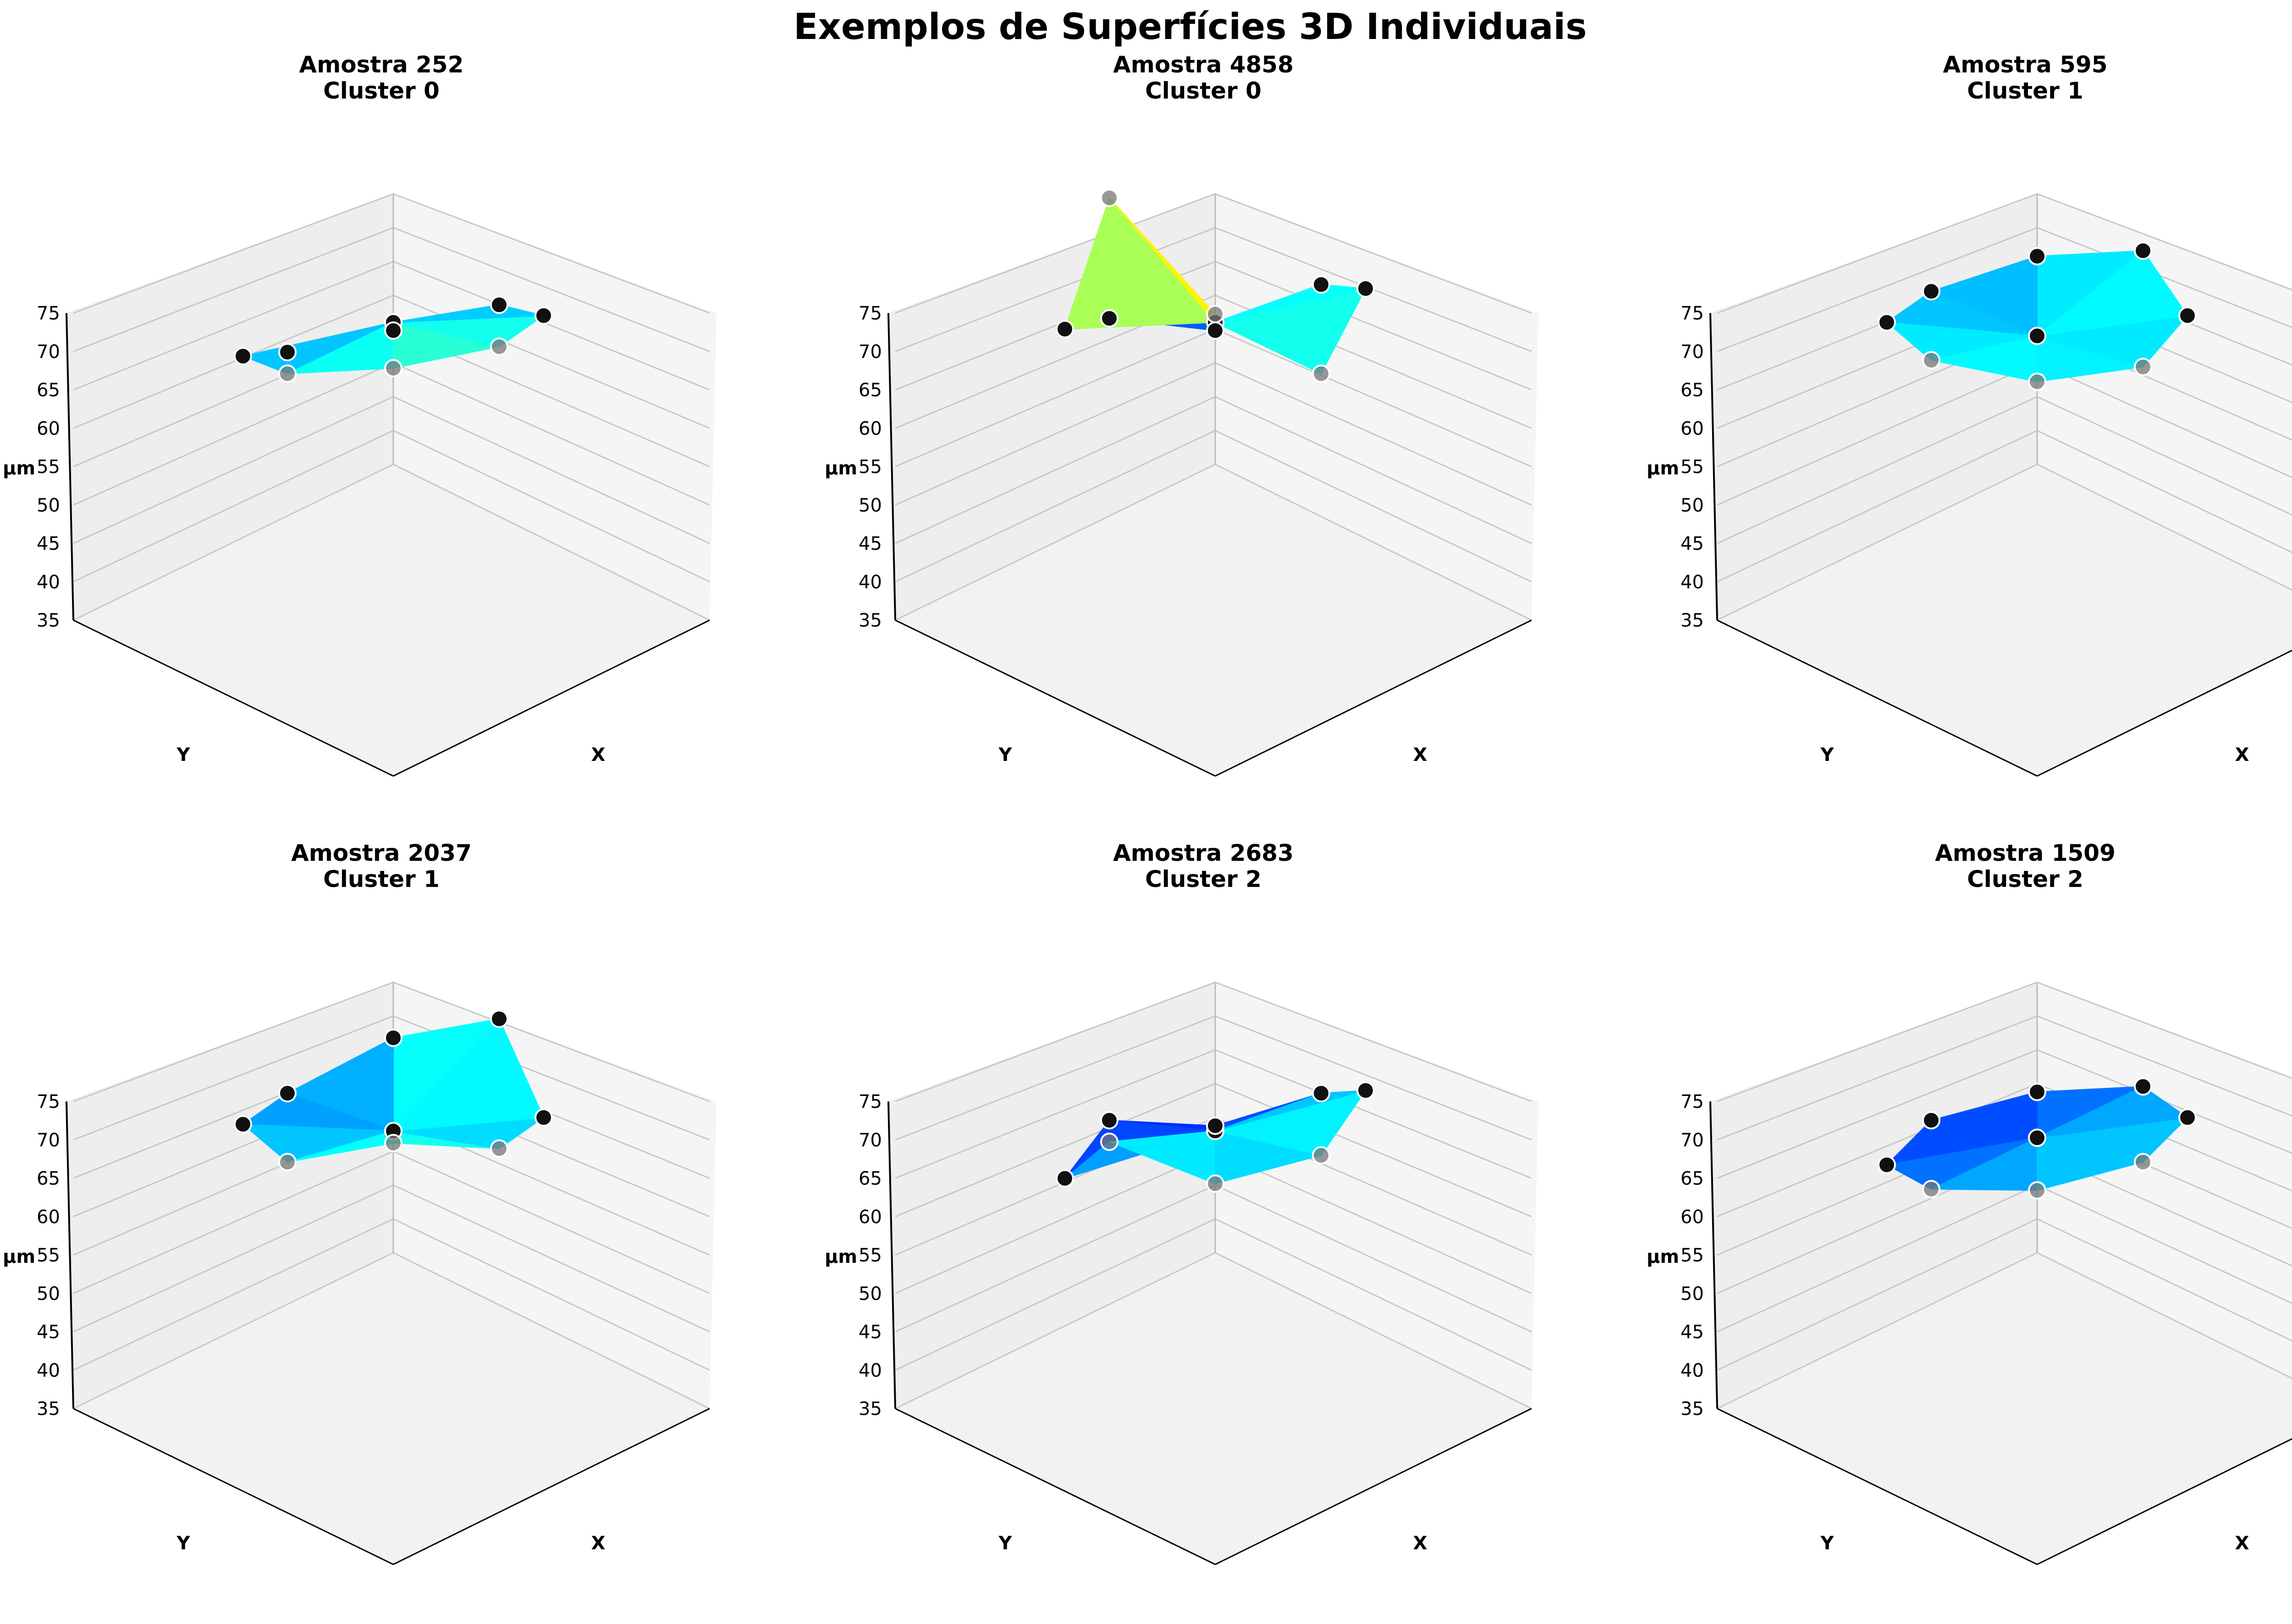 This screenshot has width=2292, height=1624. What do you see at coordinates (1051, 1195) in the screenshot?
I see `left-pane` at bounding box center [1051, 1195].